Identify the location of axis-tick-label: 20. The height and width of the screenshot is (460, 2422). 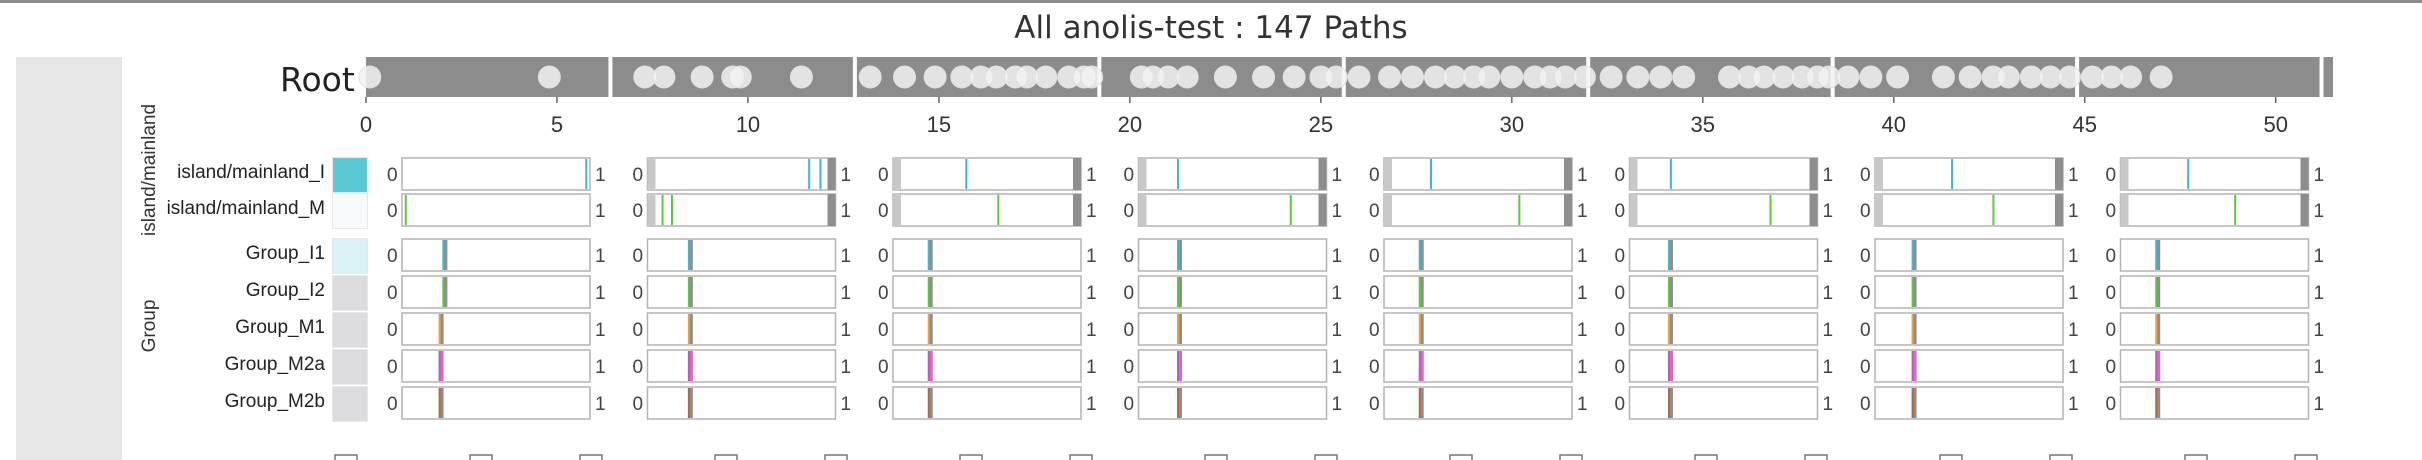
(1130, 124).